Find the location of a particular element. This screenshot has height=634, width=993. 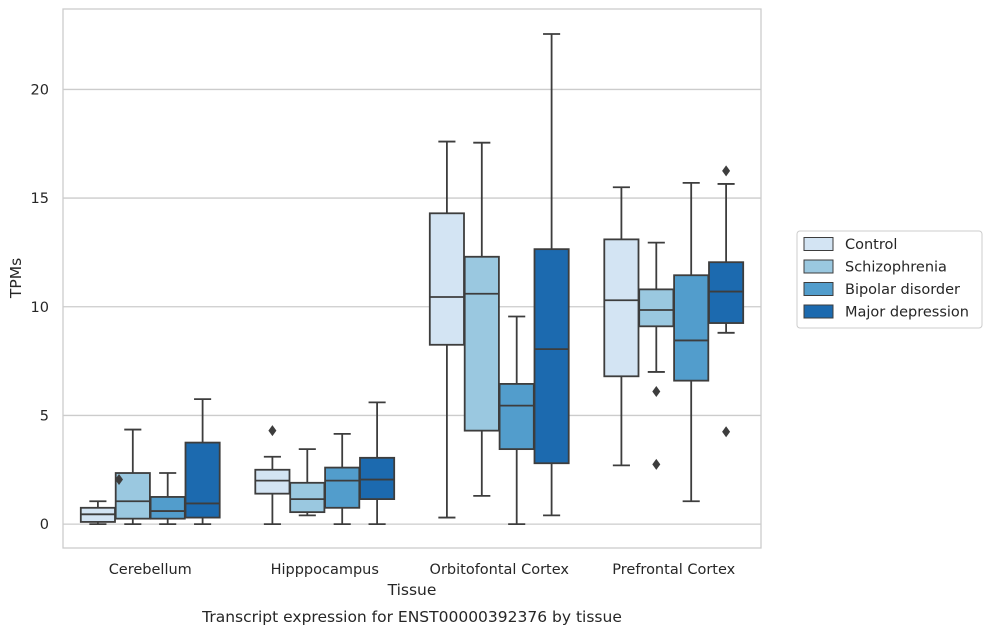

legend-label: Control is located at coordinates (871, 245).